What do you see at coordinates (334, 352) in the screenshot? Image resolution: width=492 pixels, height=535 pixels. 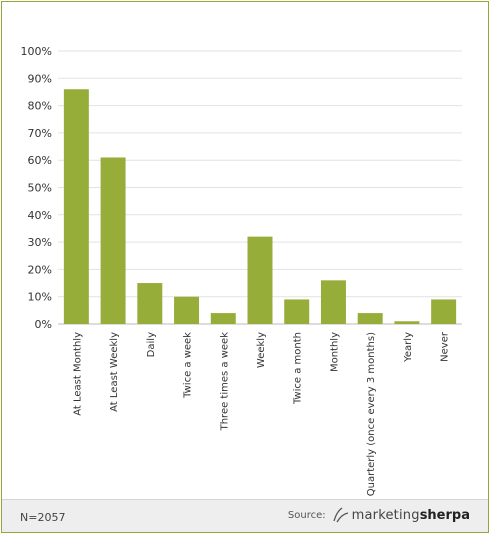 I see `x-category-label: Monthly` at bounding box center [334, 352].